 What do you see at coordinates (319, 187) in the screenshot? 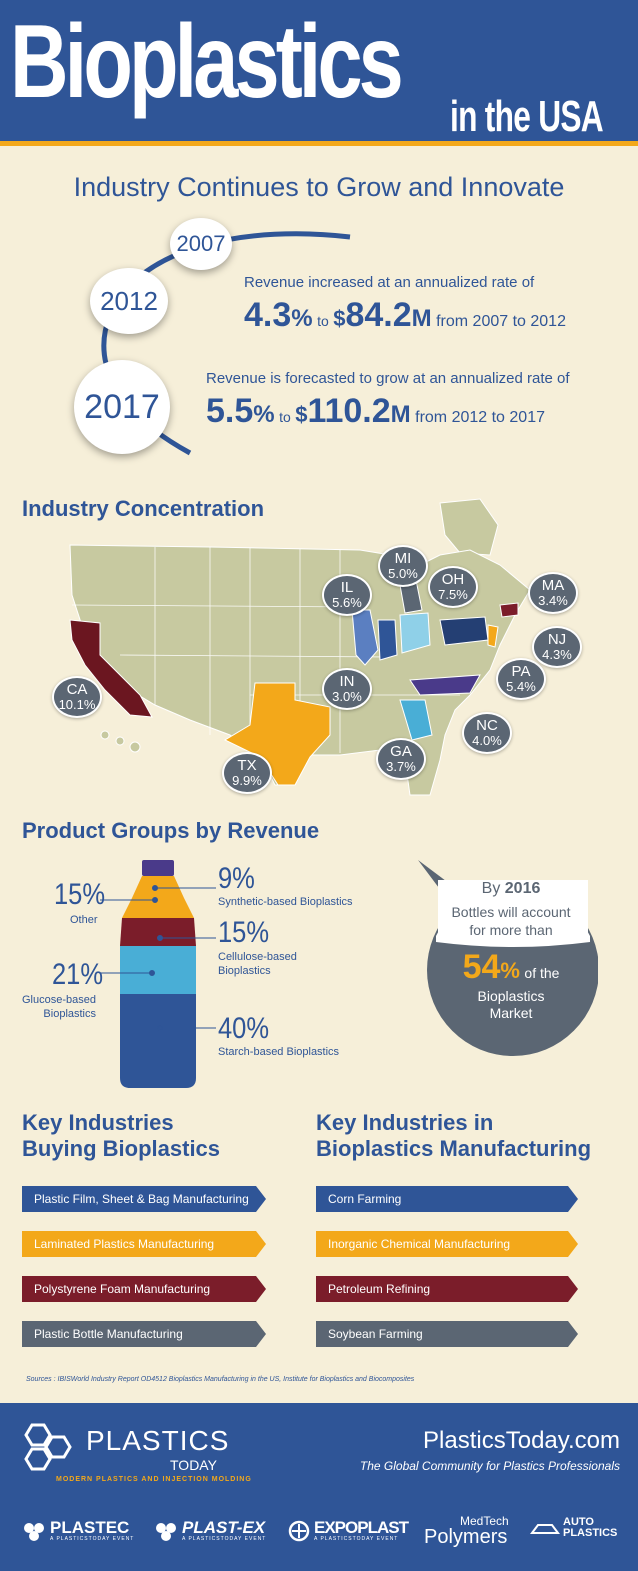
I see `page-subtitle: Industry Continues to Grow and Innovate` at bounding box center [319, 187].